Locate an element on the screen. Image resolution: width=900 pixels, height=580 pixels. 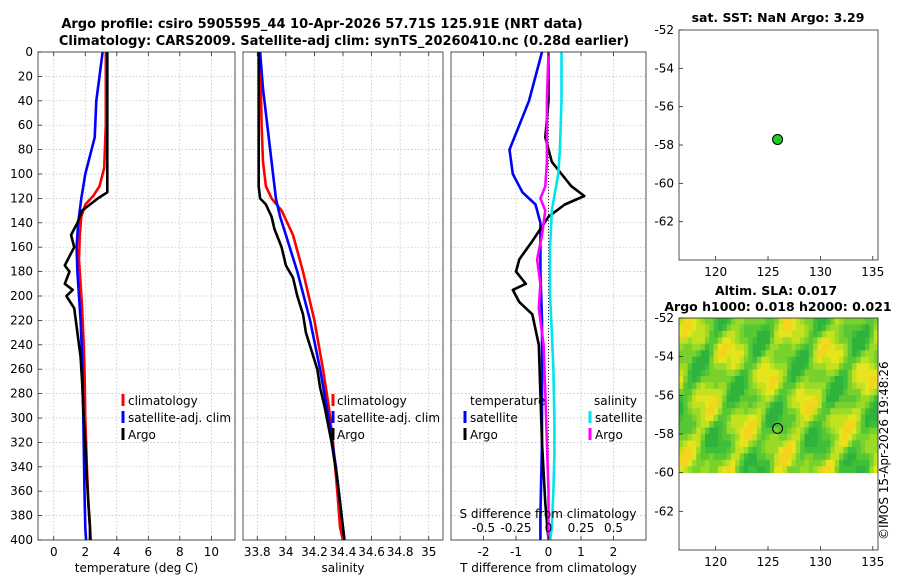
map-x-tick-label: 135 is located at coordinates (872, 562).